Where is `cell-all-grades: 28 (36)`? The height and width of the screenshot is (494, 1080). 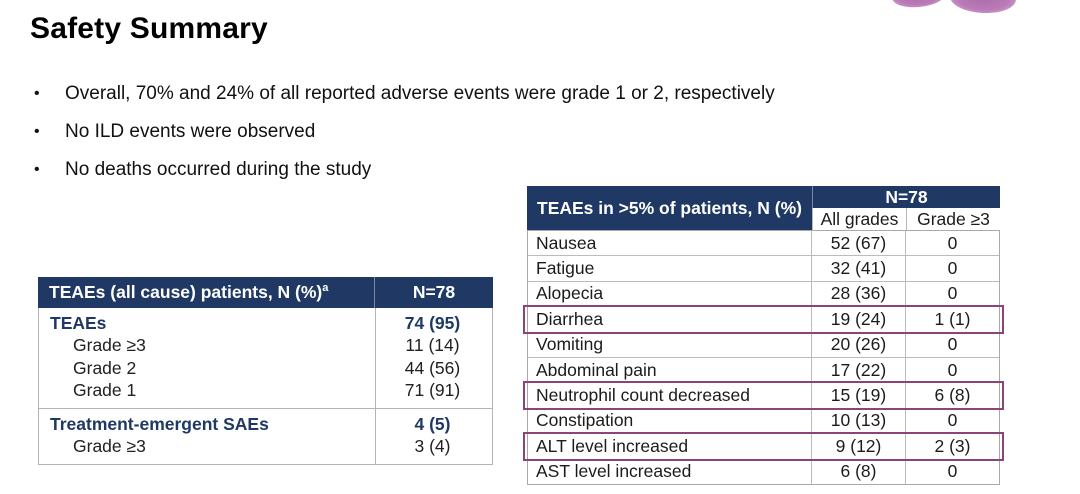 cell-all-grades: 28 (36) is located at coordinates (858, 294).